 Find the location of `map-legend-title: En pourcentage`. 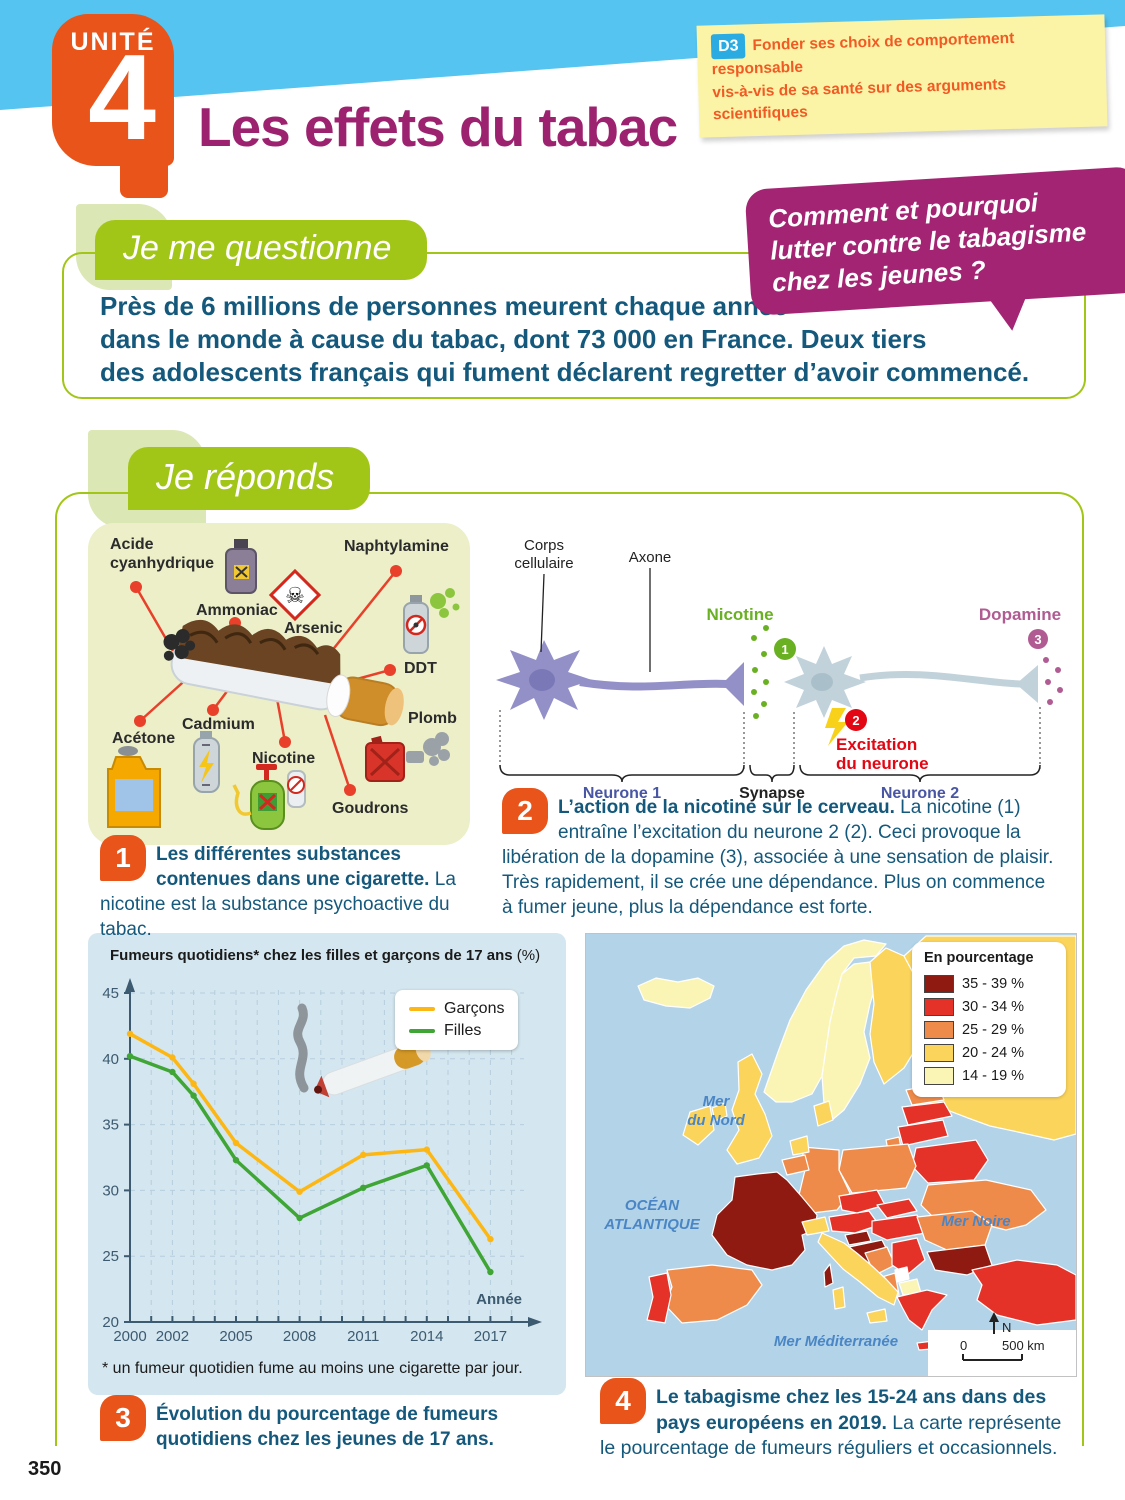

map-legend-title: En pourcentage is located at coordinates (979, 958).